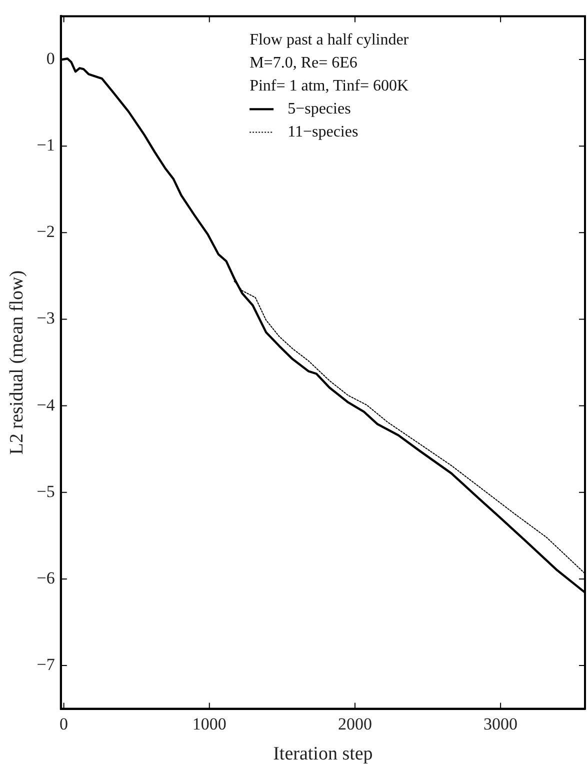 Image resolution: width=587 pixels, height=770 pixels. Describe the element at coordinates (323, 131) in the screenshot. I see `legend-label: 11−species` at that location.